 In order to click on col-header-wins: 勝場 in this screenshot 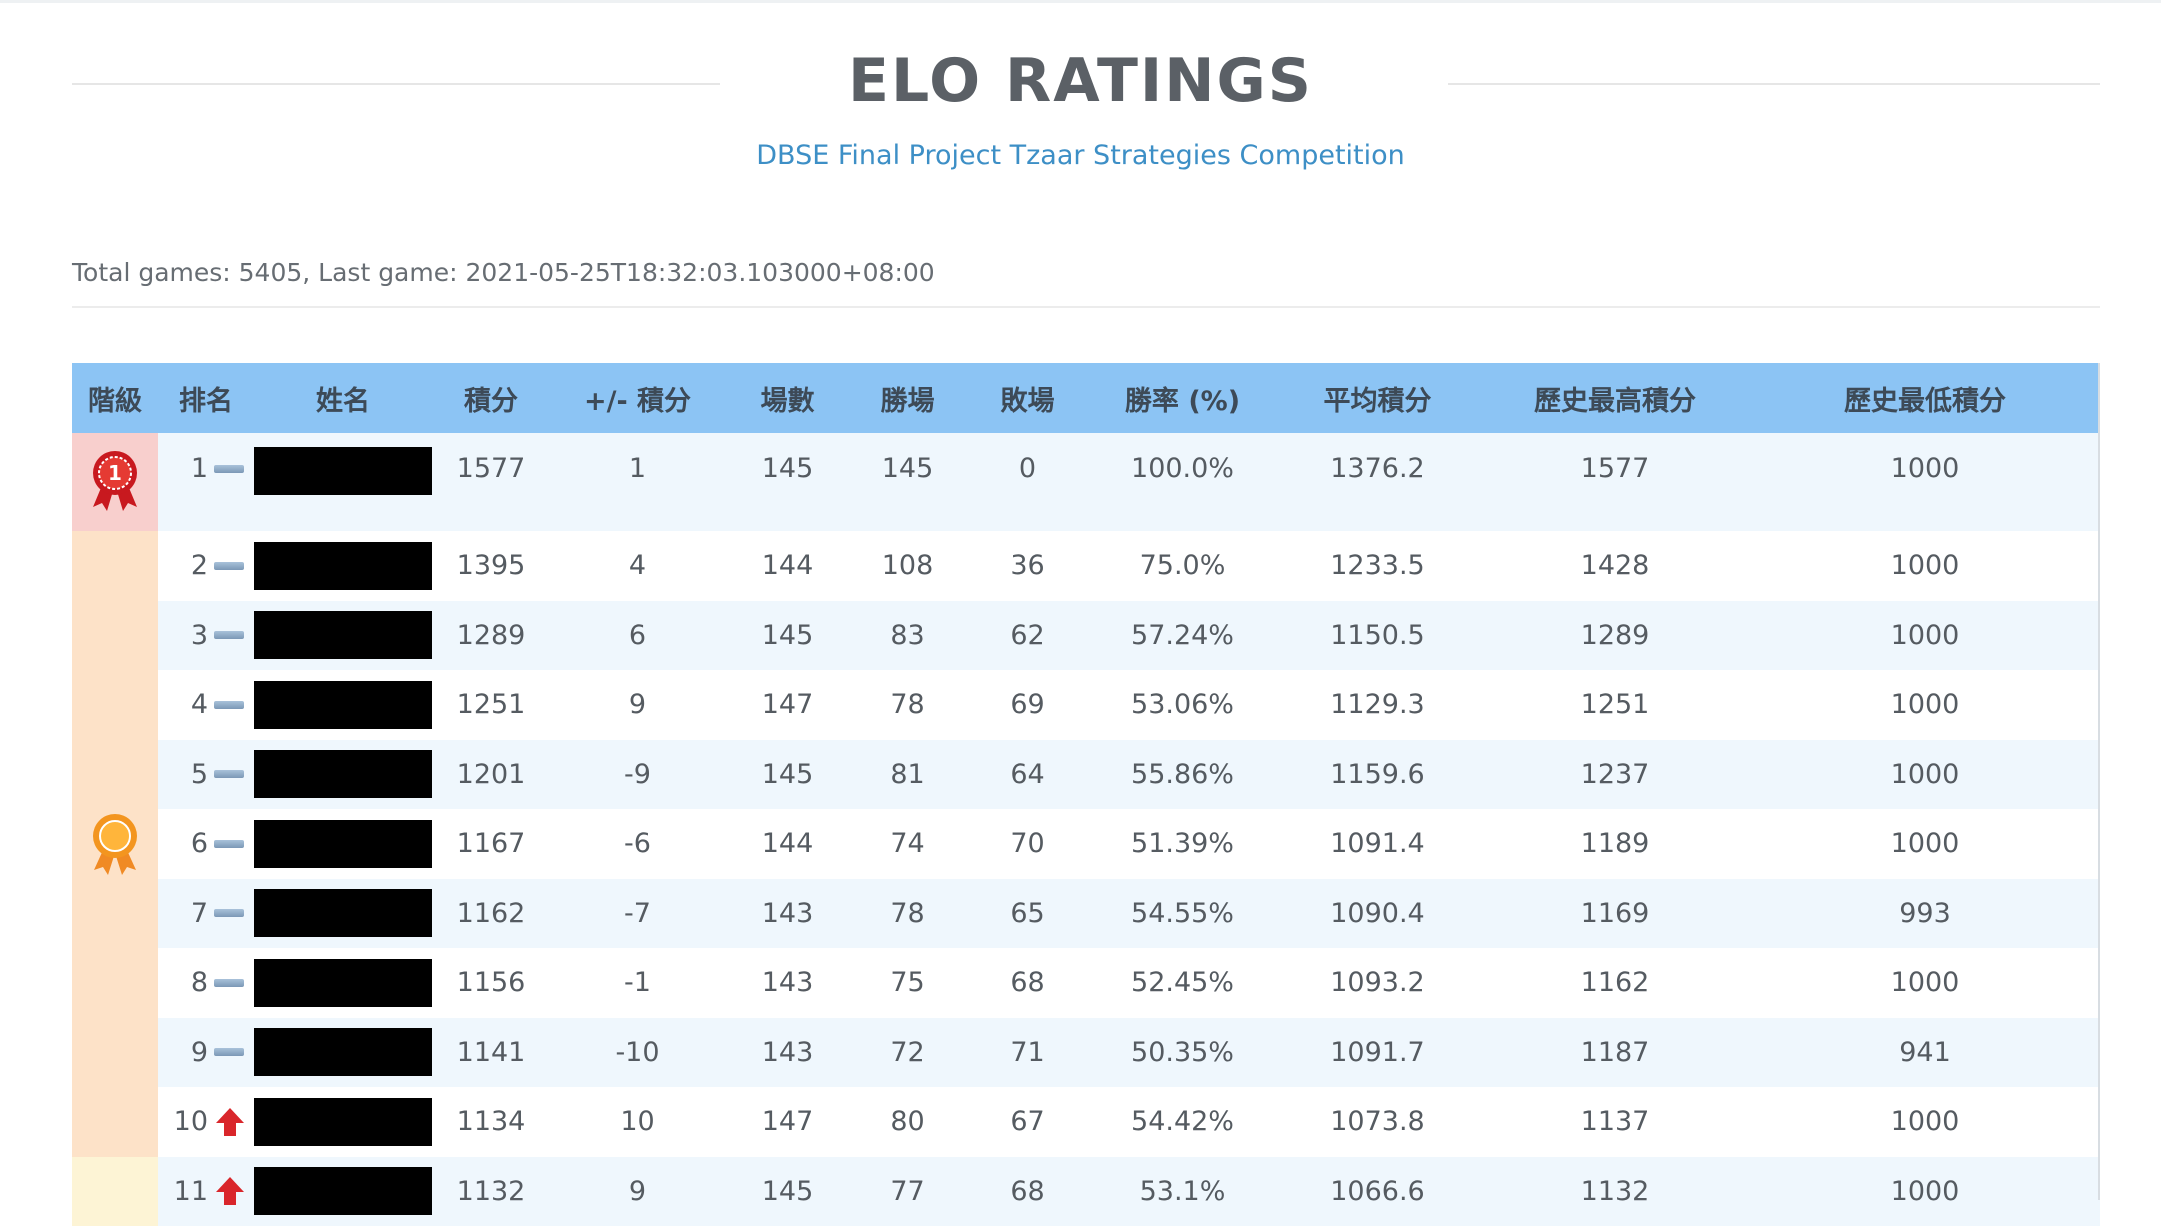, I will do `click(907, 398)`.